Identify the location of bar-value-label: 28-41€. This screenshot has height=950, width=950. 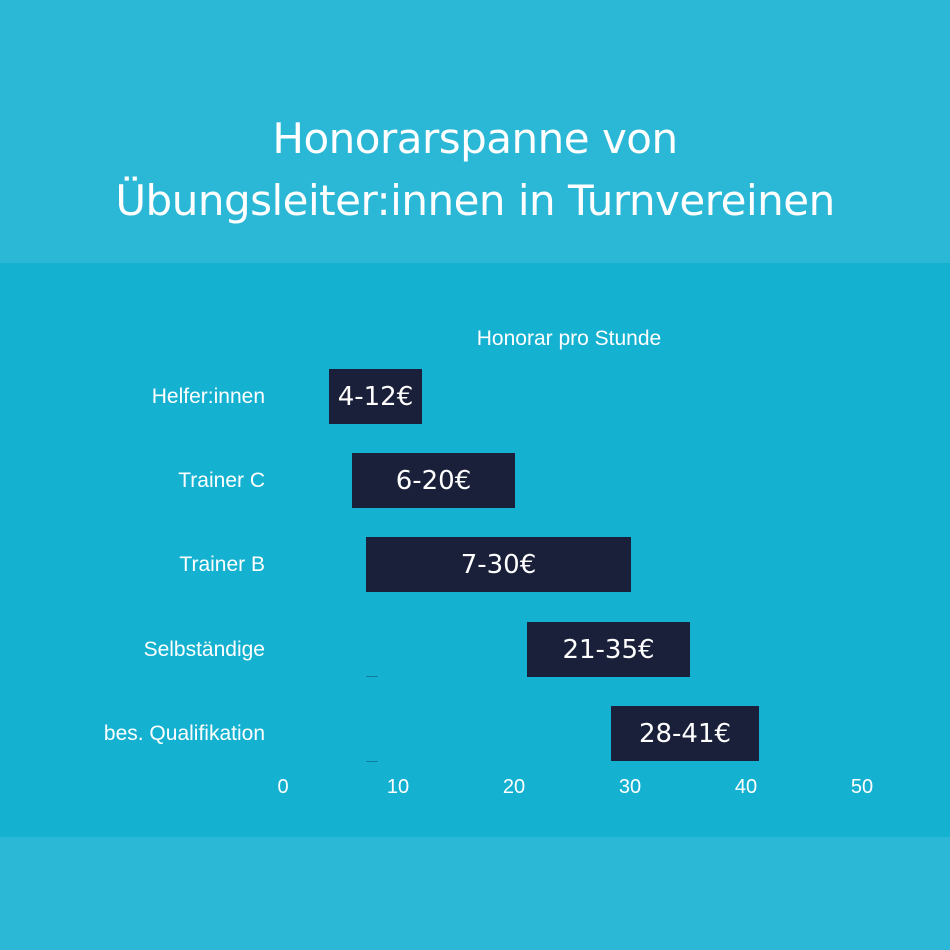
(685, 733).